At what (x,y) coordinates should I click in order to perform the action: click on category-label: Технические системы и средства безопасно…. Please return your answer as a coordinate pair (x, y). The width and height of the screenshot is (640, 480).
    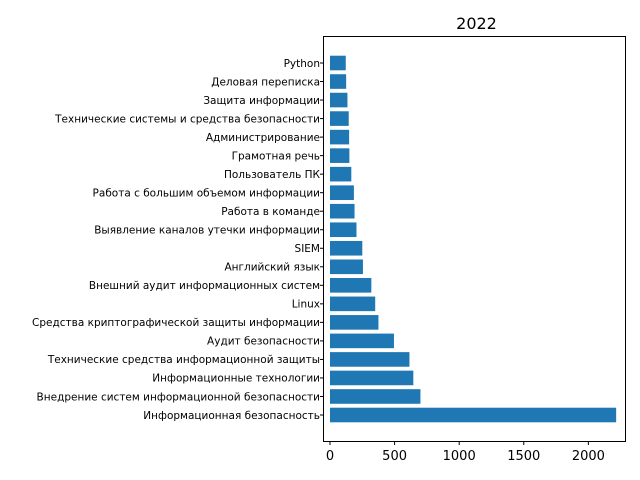
    Looking at the image, I should click on (187, 119).